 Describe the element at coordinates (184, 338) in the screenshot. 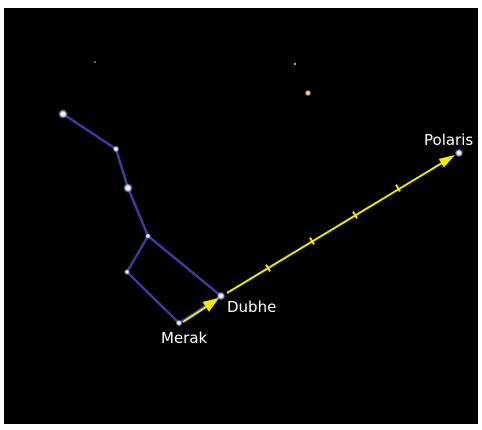

I see `star-label: Merak` at that location.